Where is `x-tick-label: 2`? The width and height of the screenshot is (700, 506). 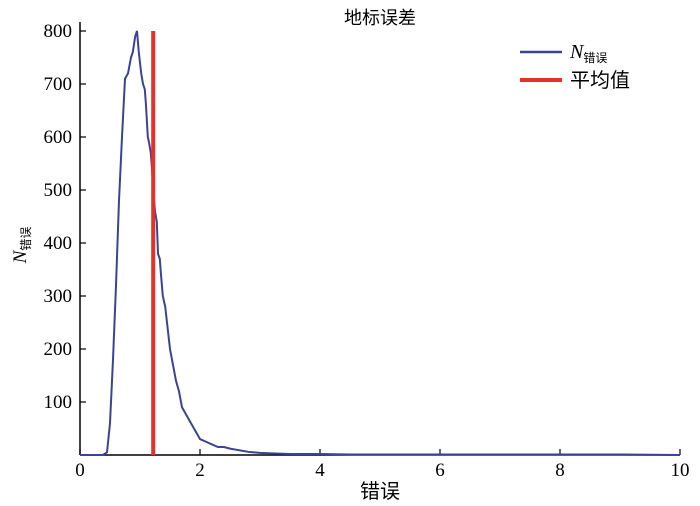 x-tick-label: 2 is located at coordinates (200, 470).